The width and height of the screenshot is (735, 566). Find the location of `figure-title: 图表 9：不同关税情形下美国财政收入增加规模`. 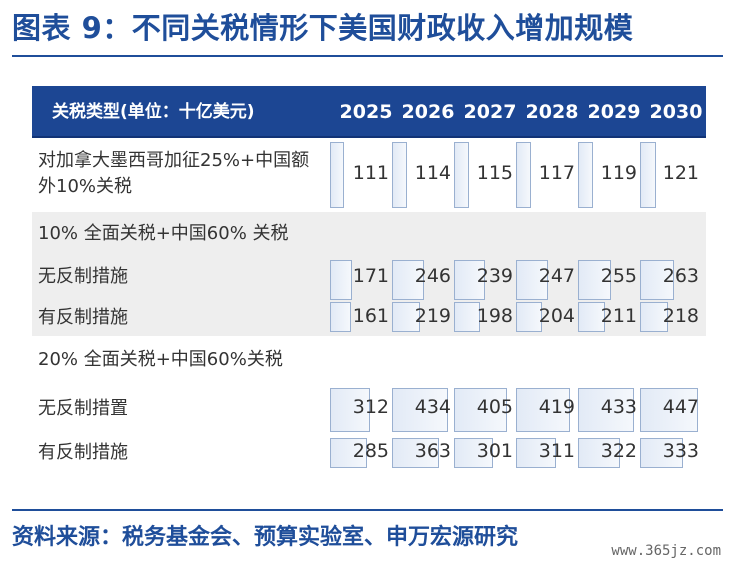

figure-title: 图表 9：不同关税情形下美国财政收入增加规模 is located at coordinates (323, 28).